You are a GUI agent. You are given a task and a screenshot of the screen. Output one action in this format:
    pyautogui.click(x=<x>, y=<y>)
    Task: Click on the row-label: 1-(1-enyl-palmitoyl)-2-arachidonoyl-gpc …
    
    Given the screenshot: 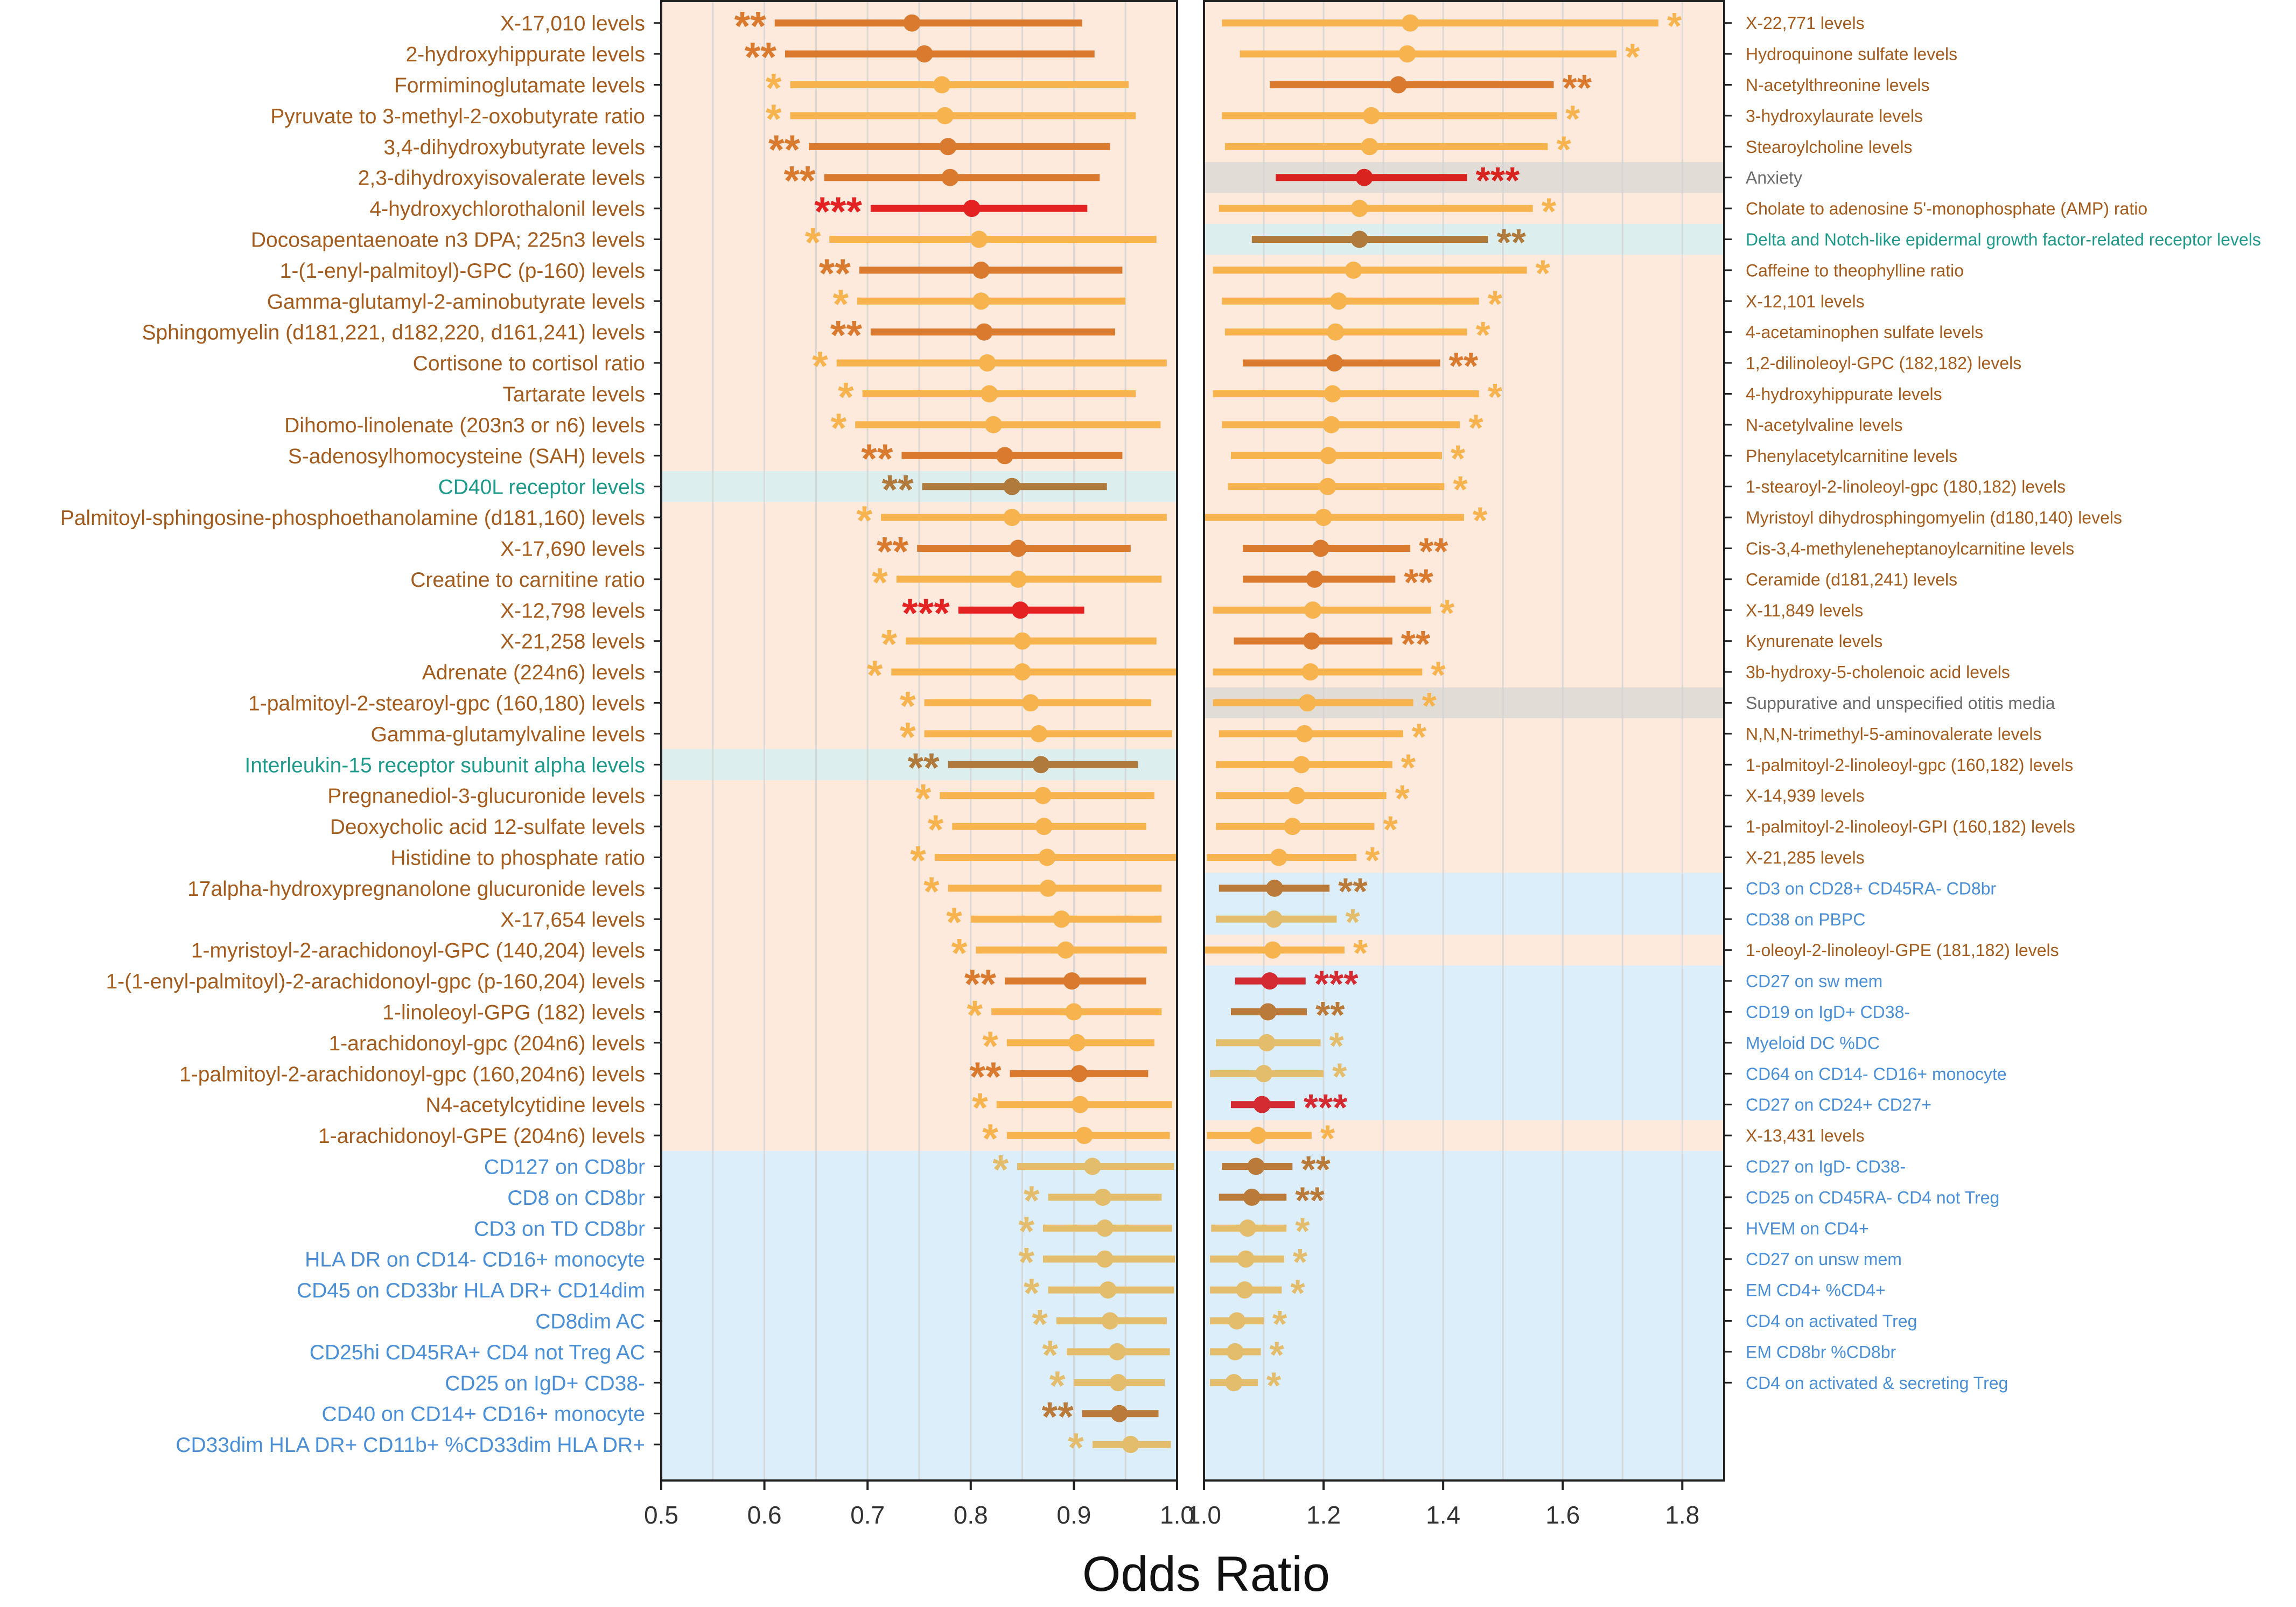 What is the action you would take?
    pyautogui.click(x=375, y=982)
    